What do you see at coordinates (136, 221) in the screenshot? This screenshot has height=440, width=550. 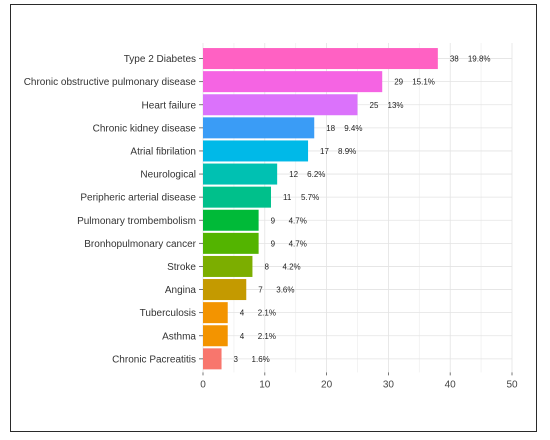 I see `category-label: Pulmonary trombembolism` at bounding box center [136, 221].